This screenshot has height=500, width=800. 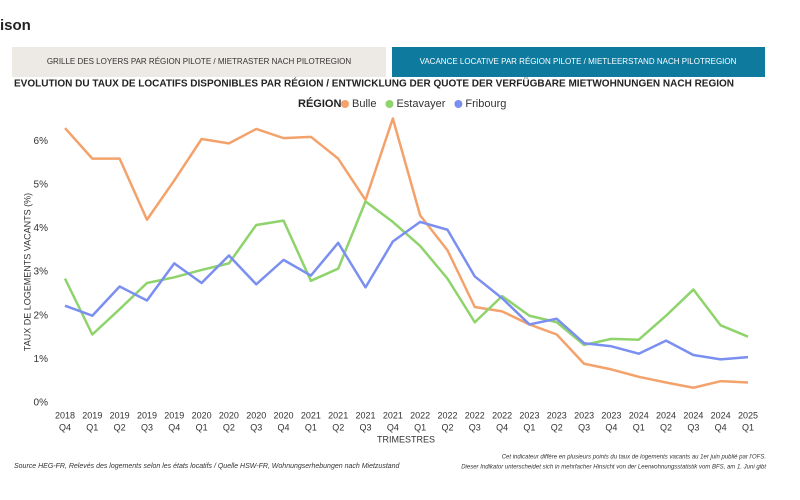 I want to click on tab-active, so click(x=578, y=62).